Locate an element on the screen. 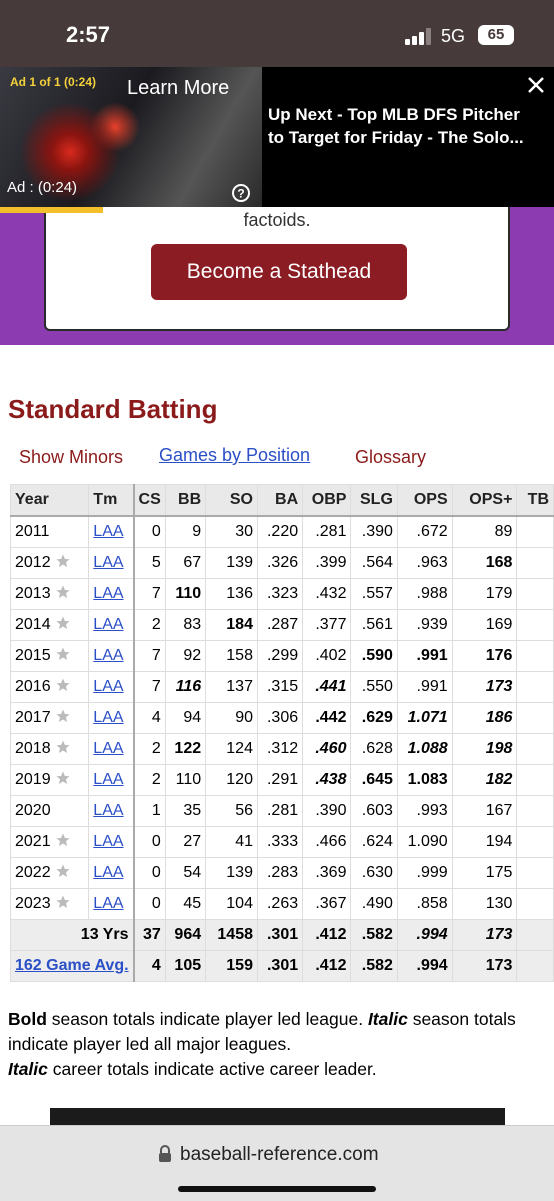  stat-value: .564 is located at coordinates (377, 562).